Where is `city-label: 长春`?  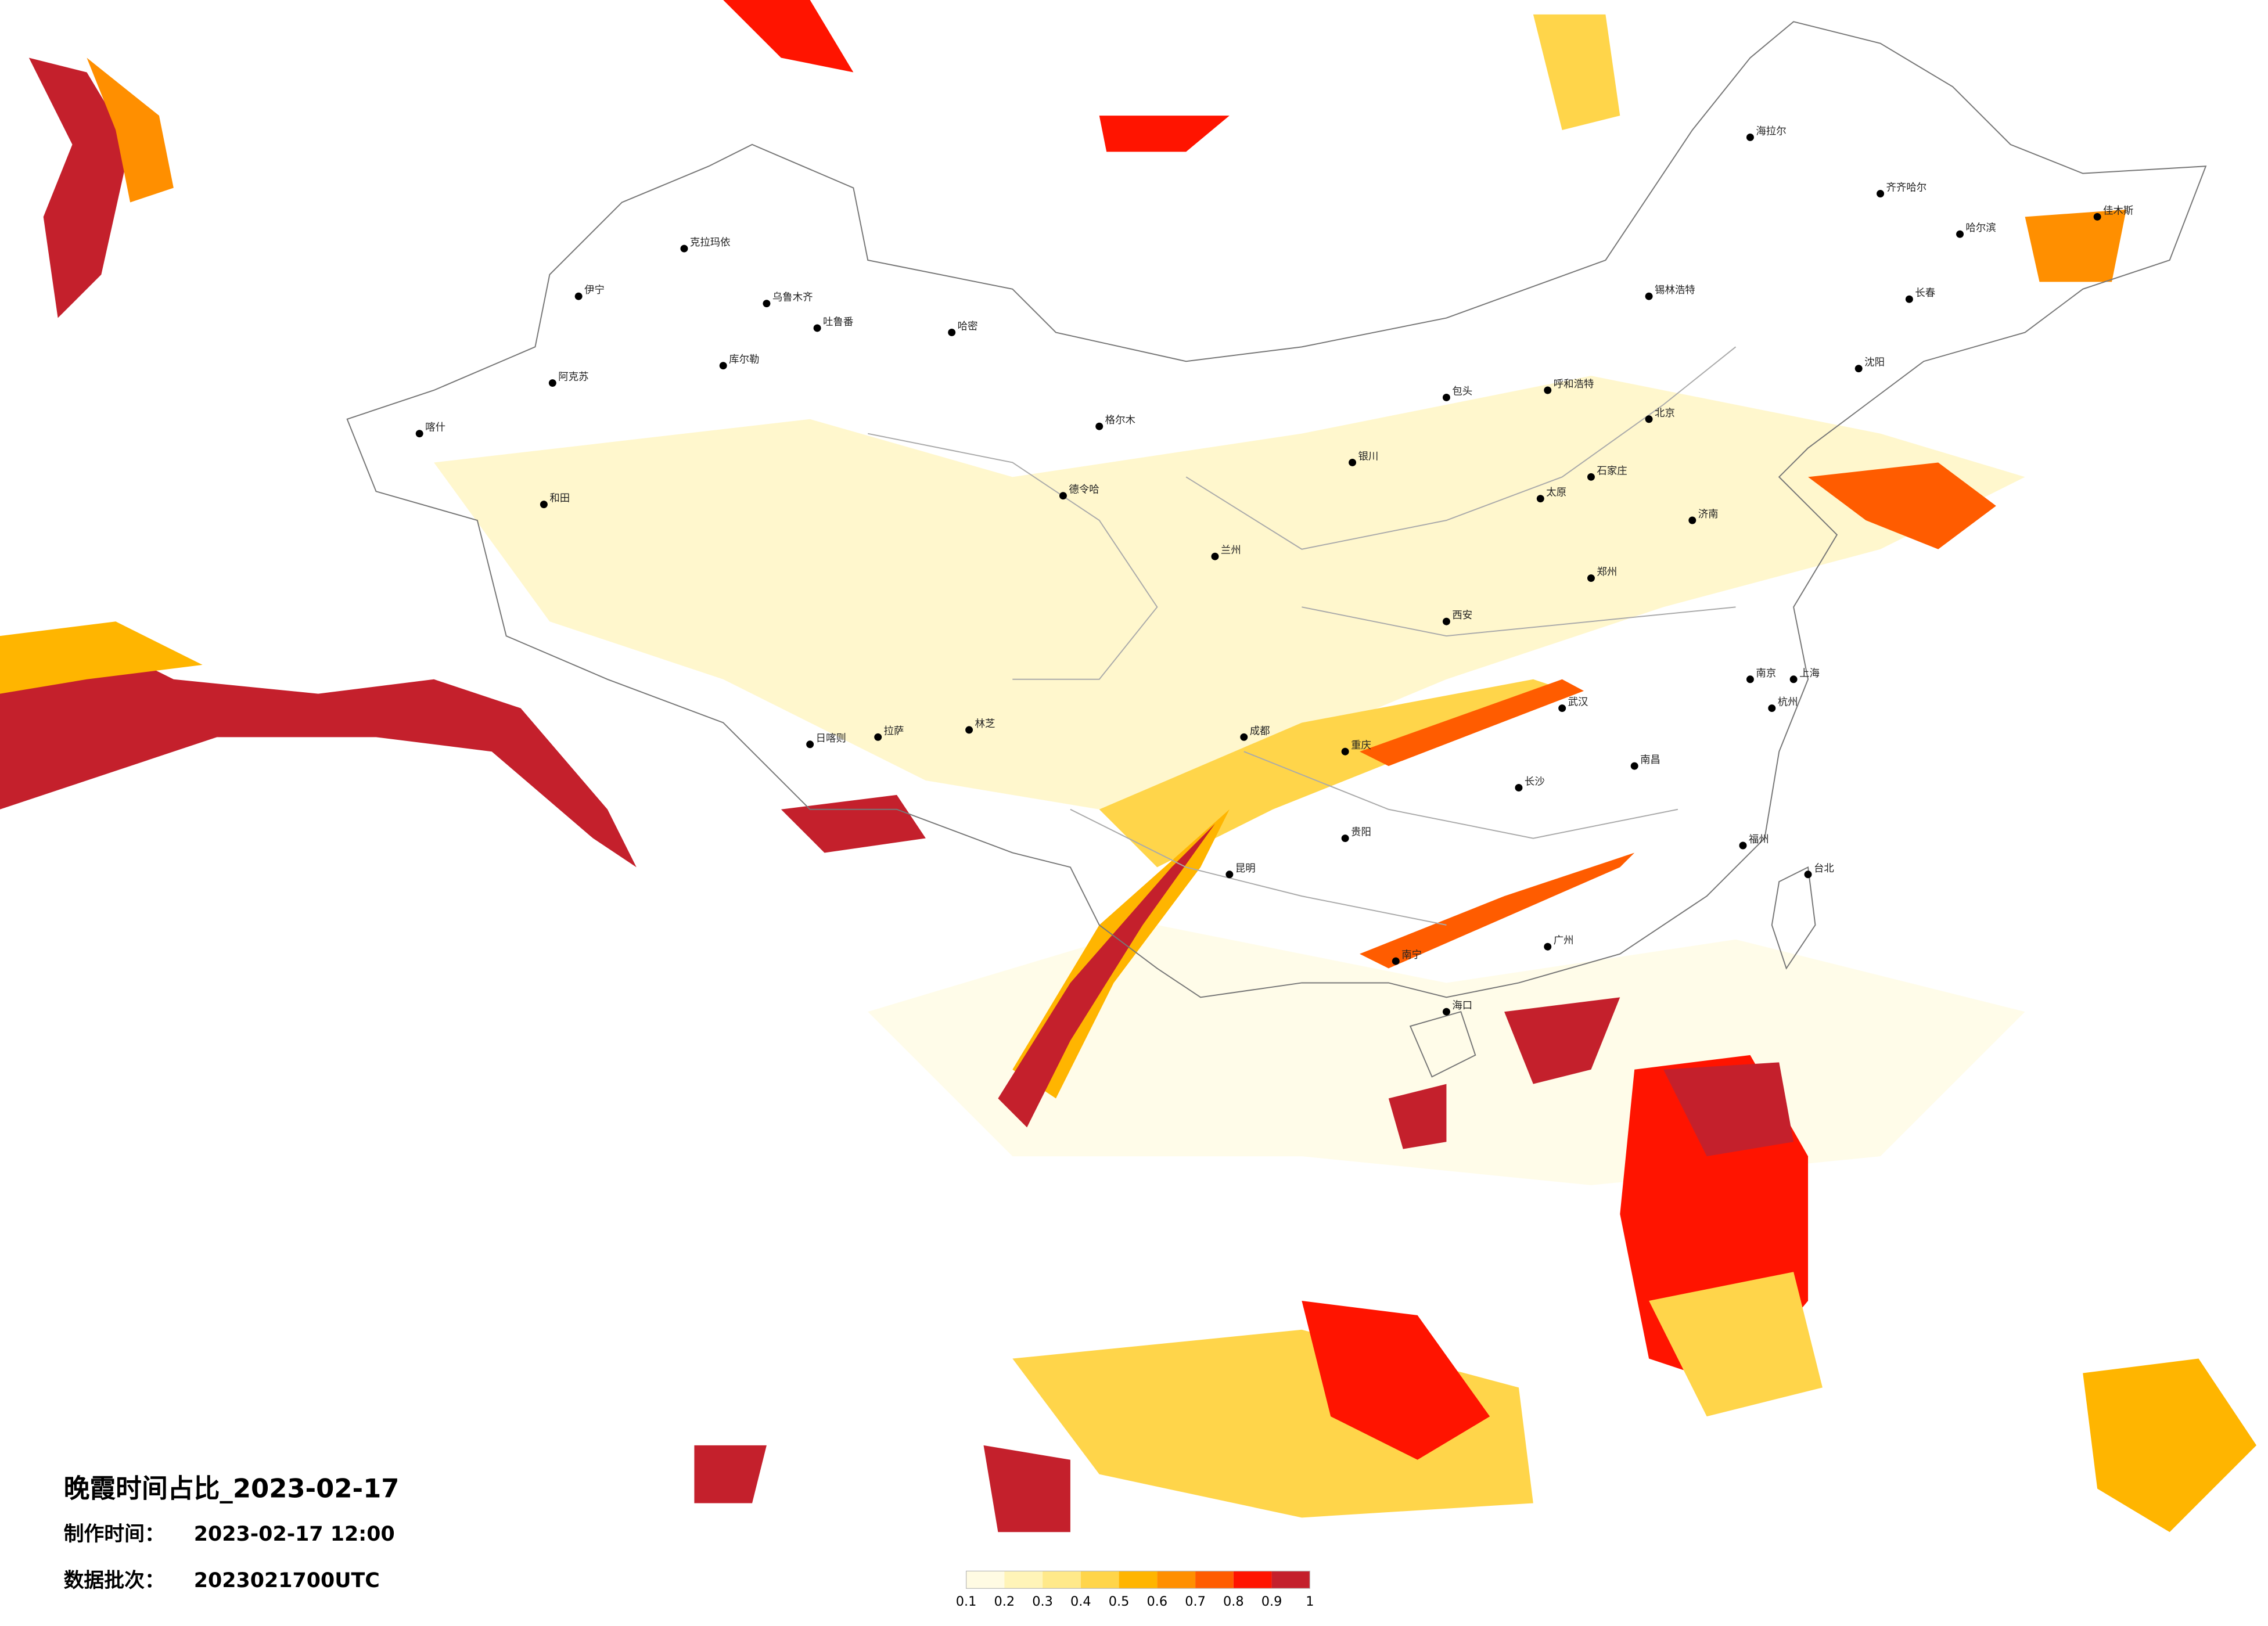 city-label: 长春 is located at coordinates (1925, 293).